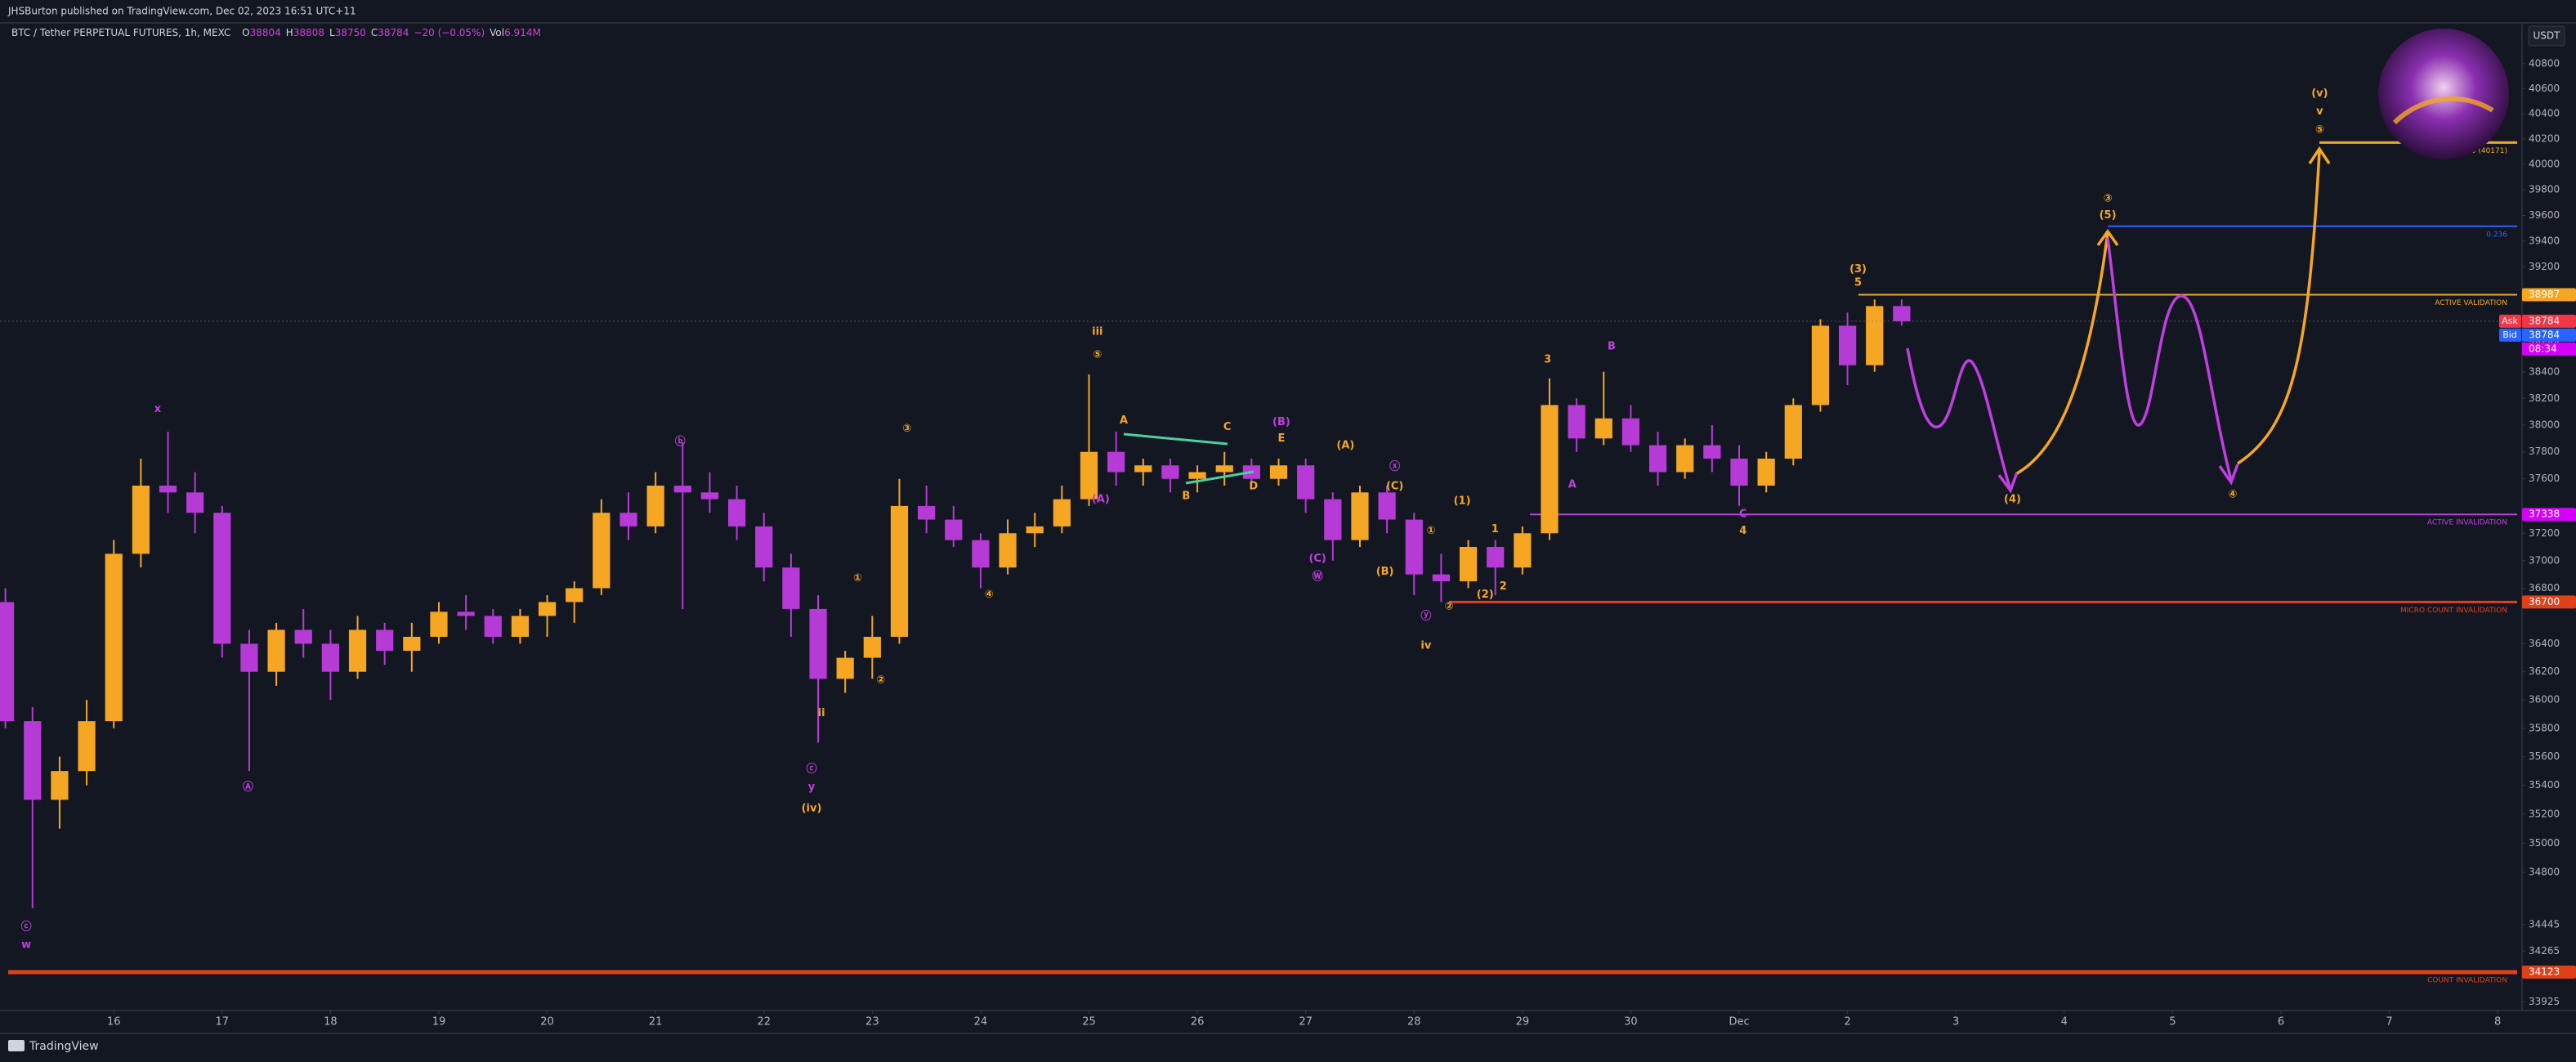  Describe the element at coordinates (1847, 1022) in the screenshot. I see `x-tick-label: 2` at that location.